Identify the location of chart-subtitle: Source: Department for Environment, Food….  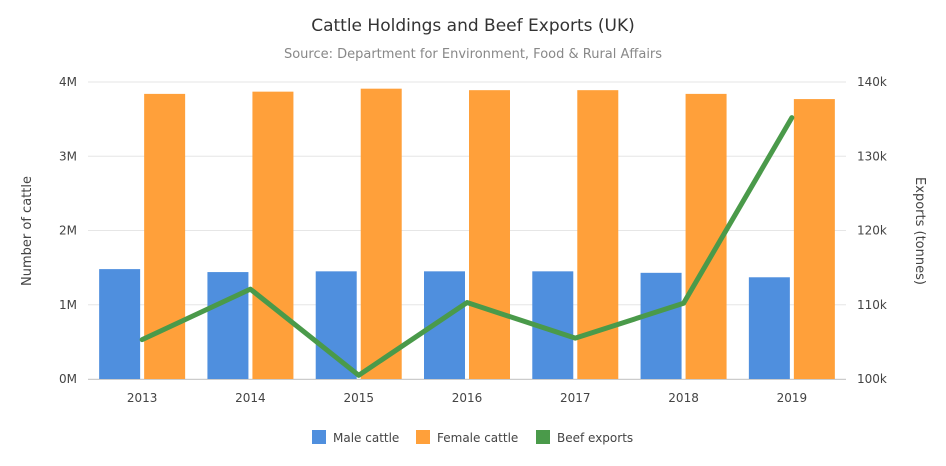
(473, 54).